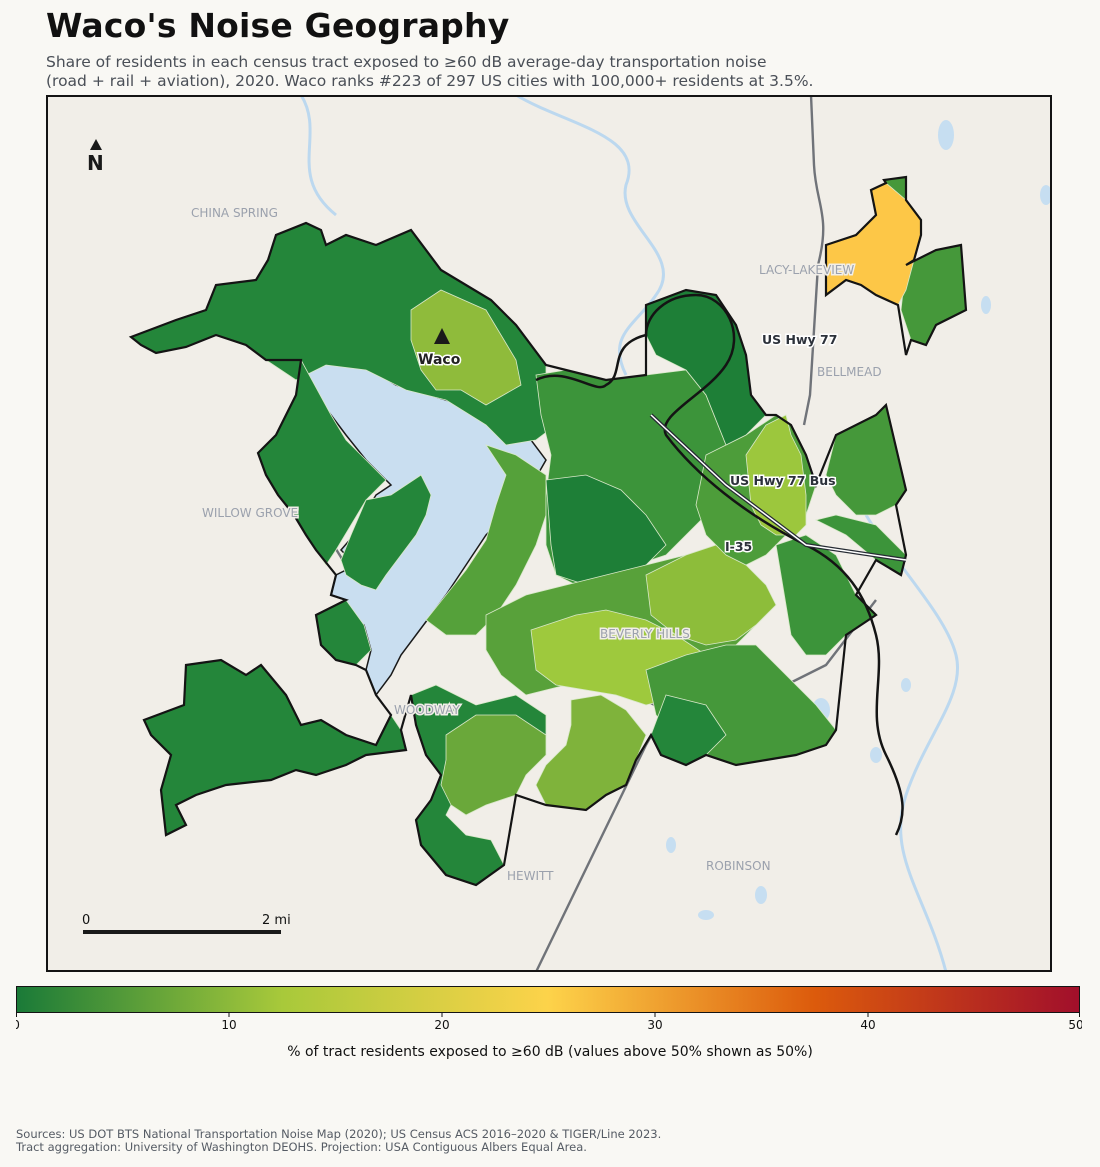 The height and width of the screenshot is (1167, 1100). What do you see at coordinates (849, 372) in the screenshot?
I see `label-bellmead: BELLMEAD` at bounding box center [849, 372].